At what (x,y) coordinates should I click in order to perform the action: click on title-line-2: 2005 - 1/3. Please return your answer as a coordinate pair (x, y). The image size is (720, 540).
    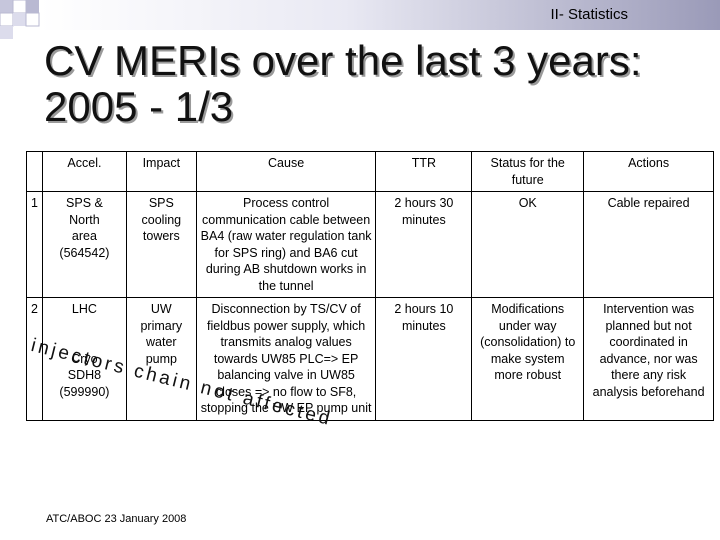
    Looking at the image, I should click on (139, 106).